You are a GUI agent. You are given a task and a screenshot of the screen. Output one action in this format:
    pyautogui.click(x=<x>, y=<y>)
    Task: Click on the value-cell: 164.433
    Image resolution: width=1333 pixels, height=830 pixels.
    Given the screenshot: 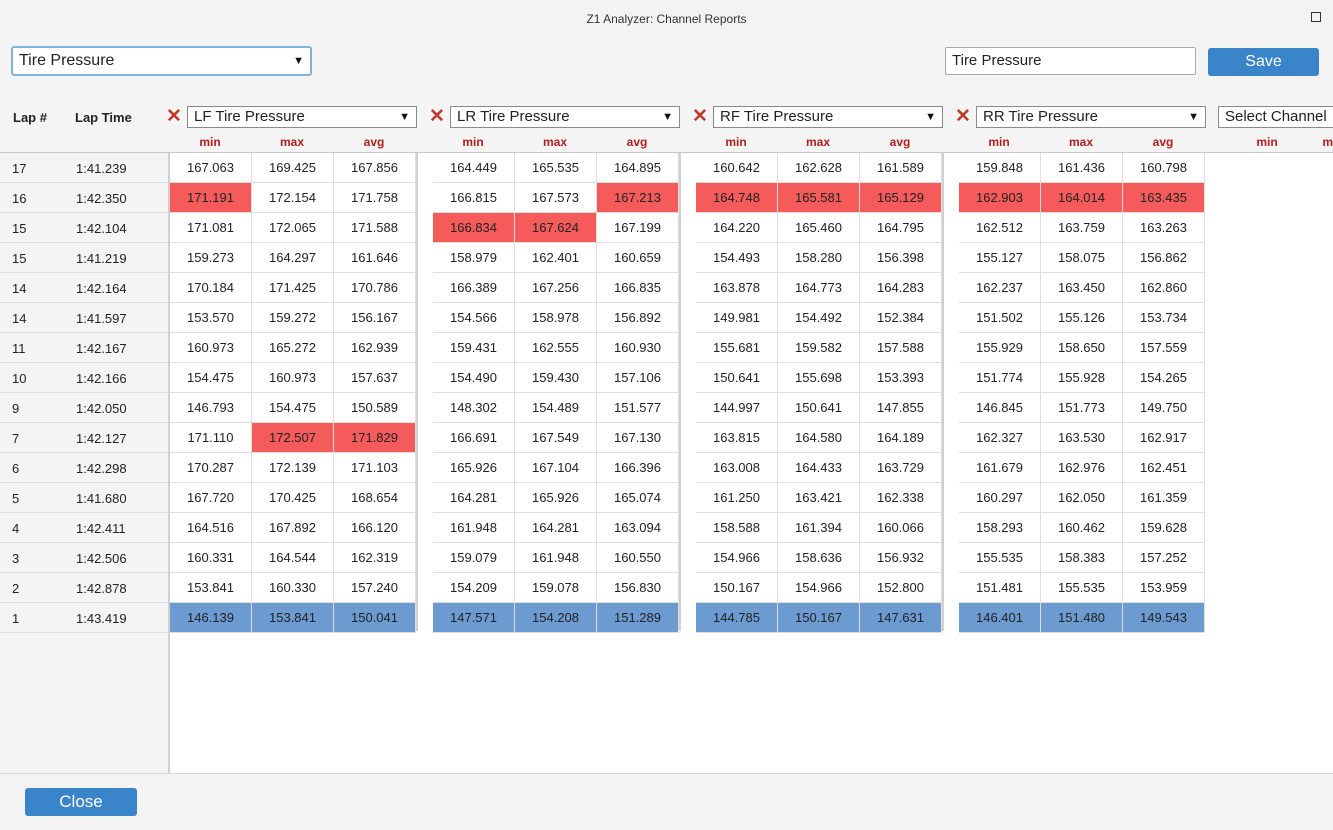 What is the action you would take?
    pyautogui.click(x=819, y=468)
    